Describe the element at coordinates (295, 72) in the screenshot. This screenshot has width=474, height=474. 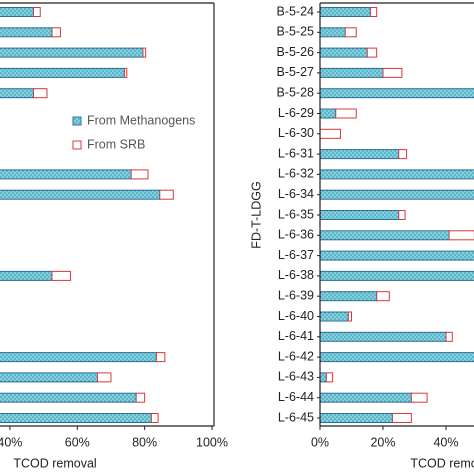
I see `y-tick-label: B-5-27` at that location.